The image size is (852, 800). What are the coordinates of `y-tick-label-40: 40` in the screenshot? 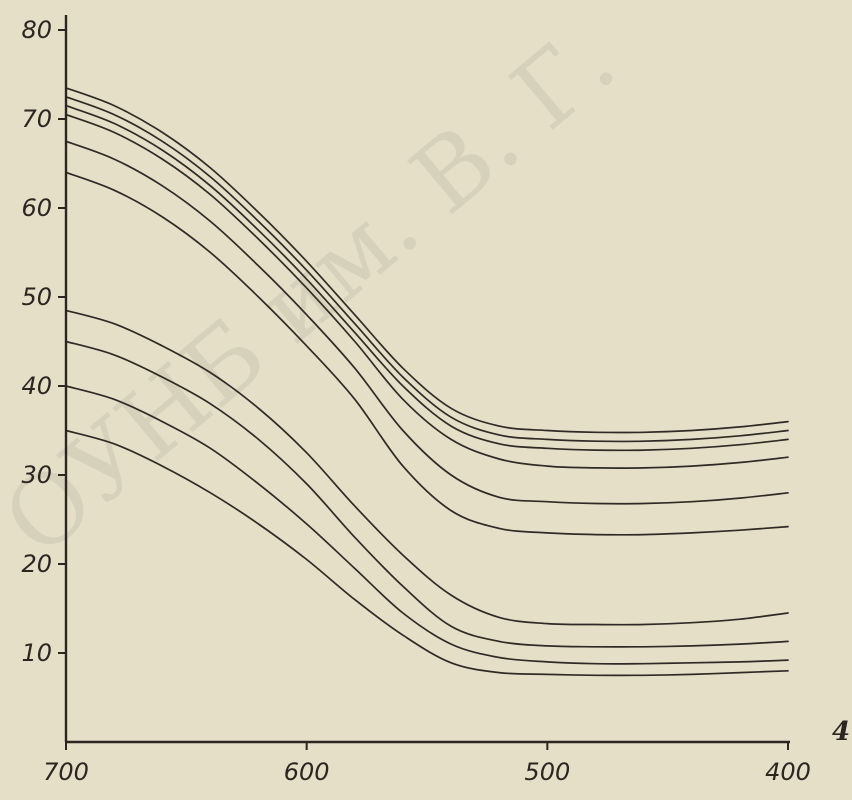 It's located at (36, 386).